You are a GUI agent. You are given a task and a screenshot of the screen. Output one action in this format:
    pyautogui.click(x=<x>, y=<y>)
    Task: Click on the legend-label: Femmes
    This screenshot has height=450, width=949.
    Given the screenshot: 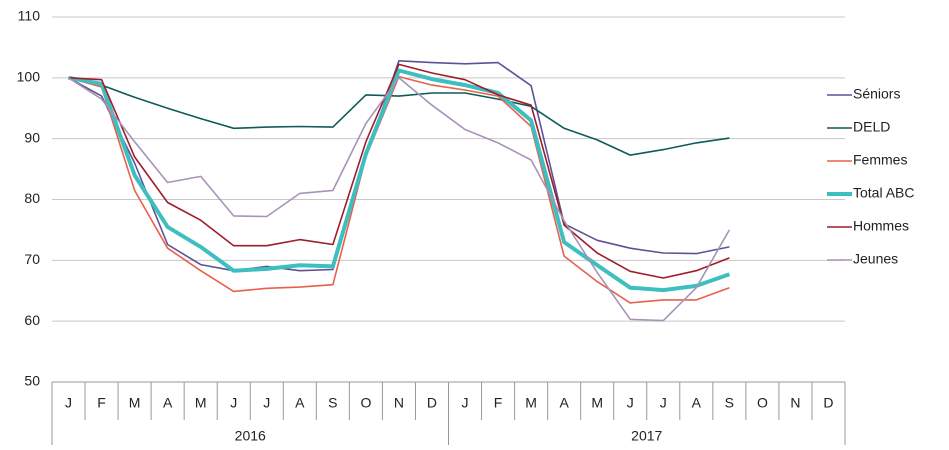 What is the action you would take?
    pyautogui.click(x=880, y=160)
    